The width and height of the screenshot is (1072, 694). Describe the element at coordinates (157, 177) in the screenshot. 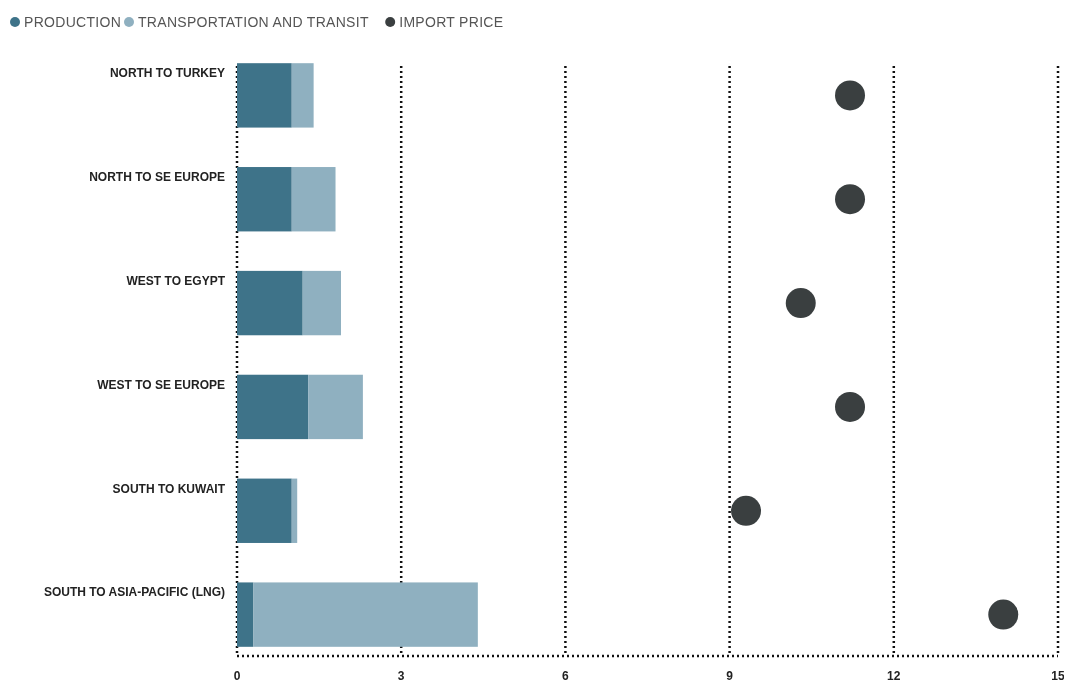

I see `y-tick-label: NORTH TO SE EUROPE` at that location.